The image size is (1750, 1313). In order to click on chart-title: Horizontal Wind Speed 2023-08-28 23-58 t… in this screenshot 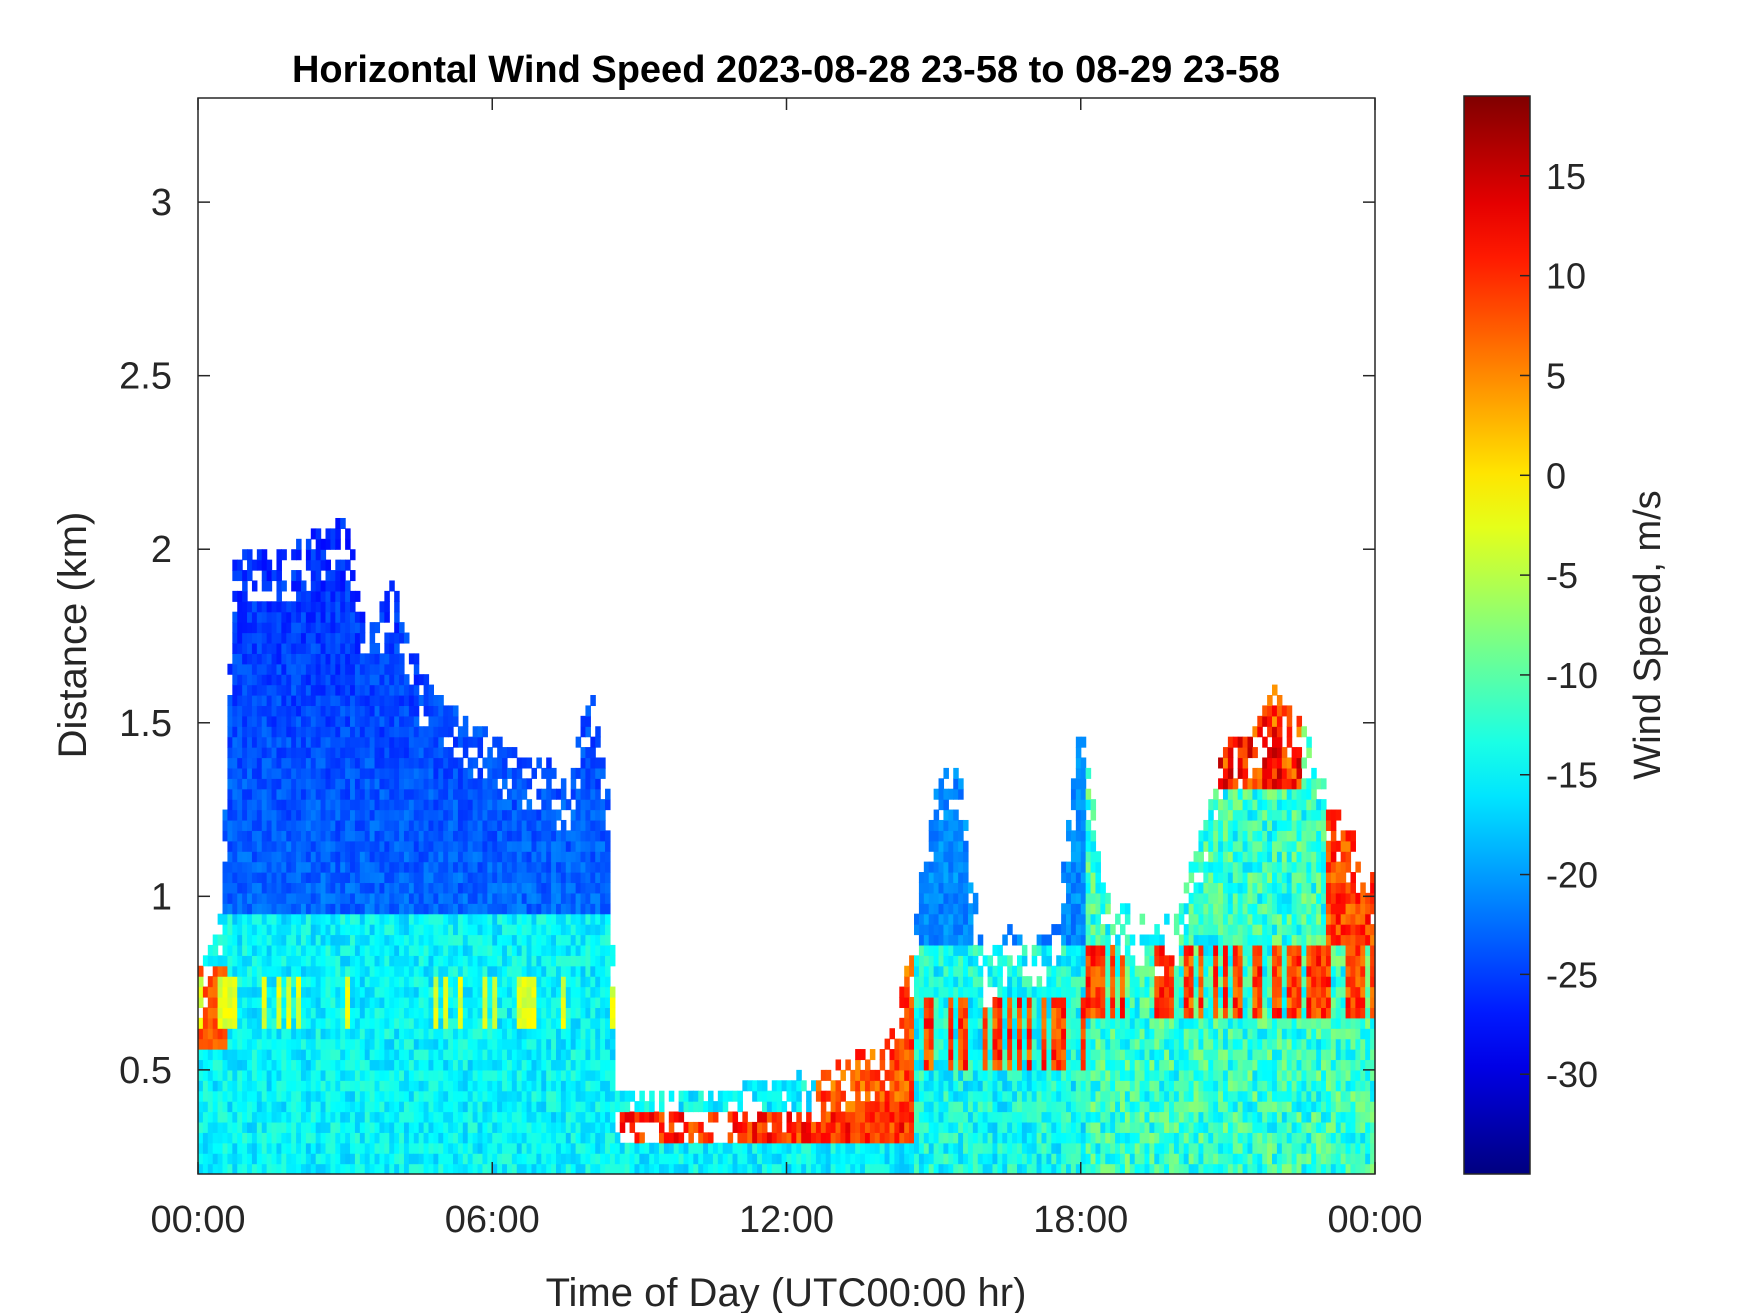, I will do `click(786, 70)`.